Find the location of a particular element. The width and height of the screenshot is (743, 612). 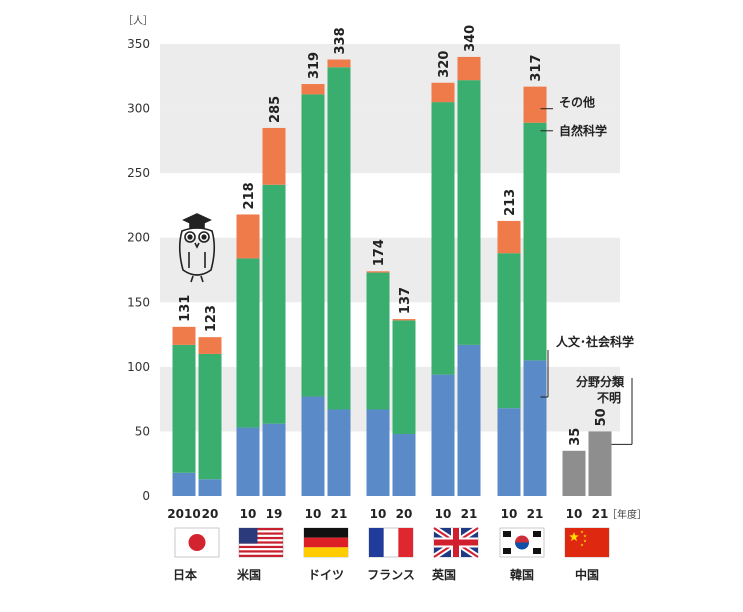

country-flags is located at coordinates (392, 542).